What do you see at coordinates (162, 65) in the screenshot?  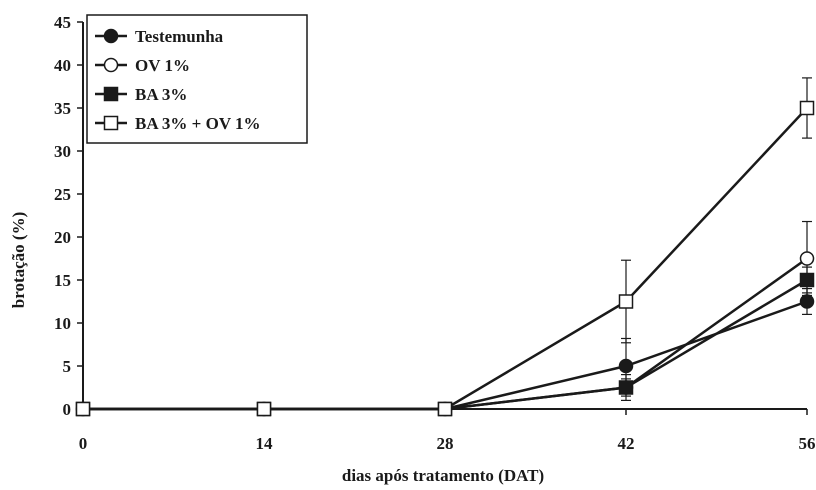 I see `legend-label: OV 1%` at bounding box center [162, 65].